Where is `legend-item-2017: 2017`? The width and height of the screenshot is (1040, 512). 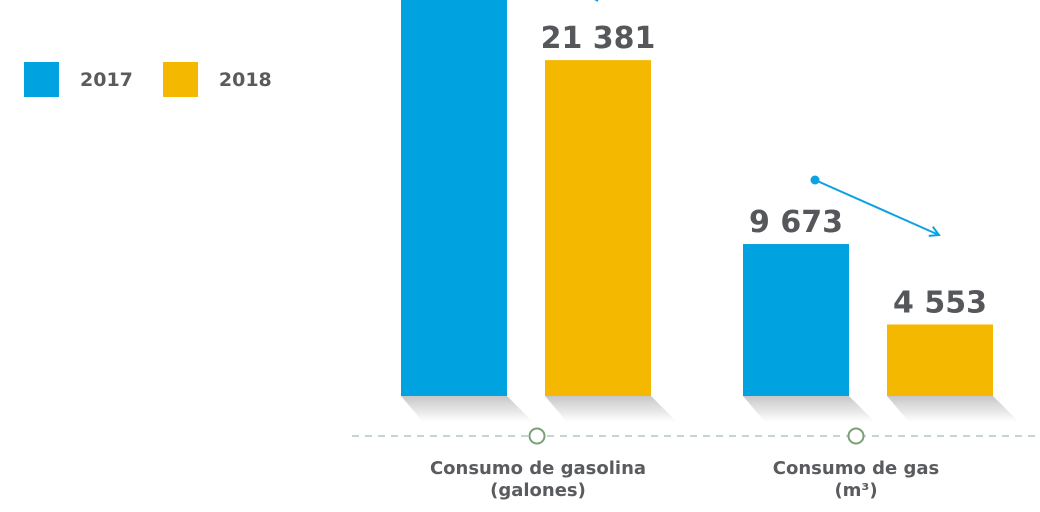
legend-item-2017: 2017 is located at coordinates (78, 79).